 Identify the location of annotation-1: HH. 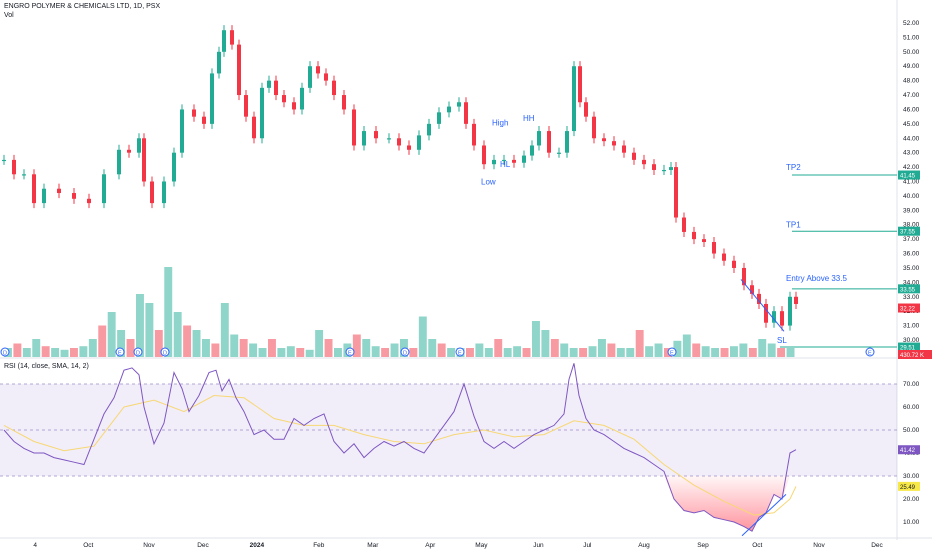
(529, 118).